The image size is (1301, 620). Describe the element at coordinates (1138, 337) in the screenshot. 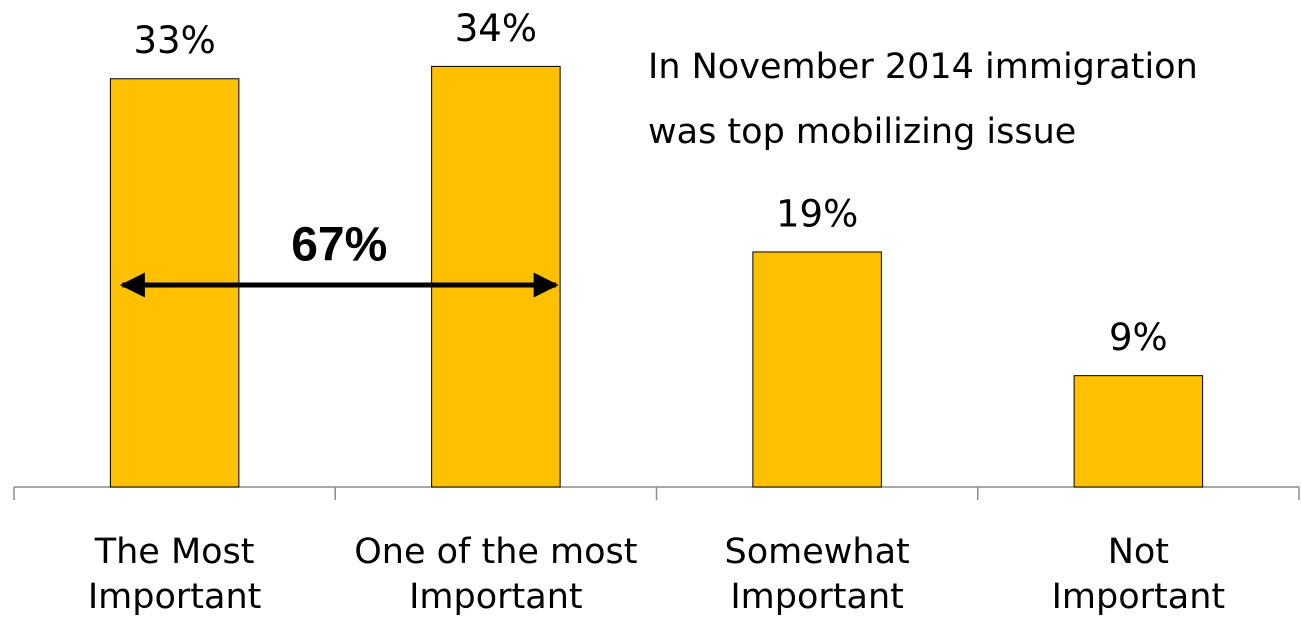

I see `data-label: 9%` at that location.